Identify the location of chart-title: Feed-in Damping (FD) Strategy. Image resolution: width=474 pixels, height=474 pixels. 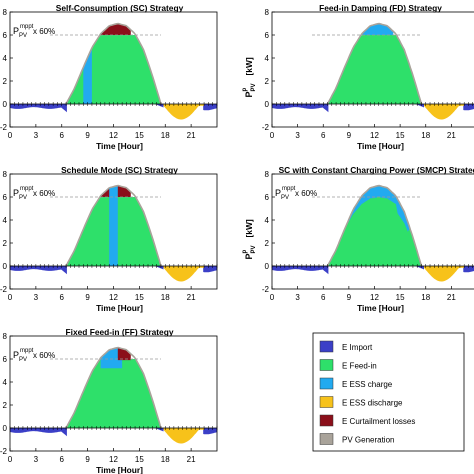
(380, 8).